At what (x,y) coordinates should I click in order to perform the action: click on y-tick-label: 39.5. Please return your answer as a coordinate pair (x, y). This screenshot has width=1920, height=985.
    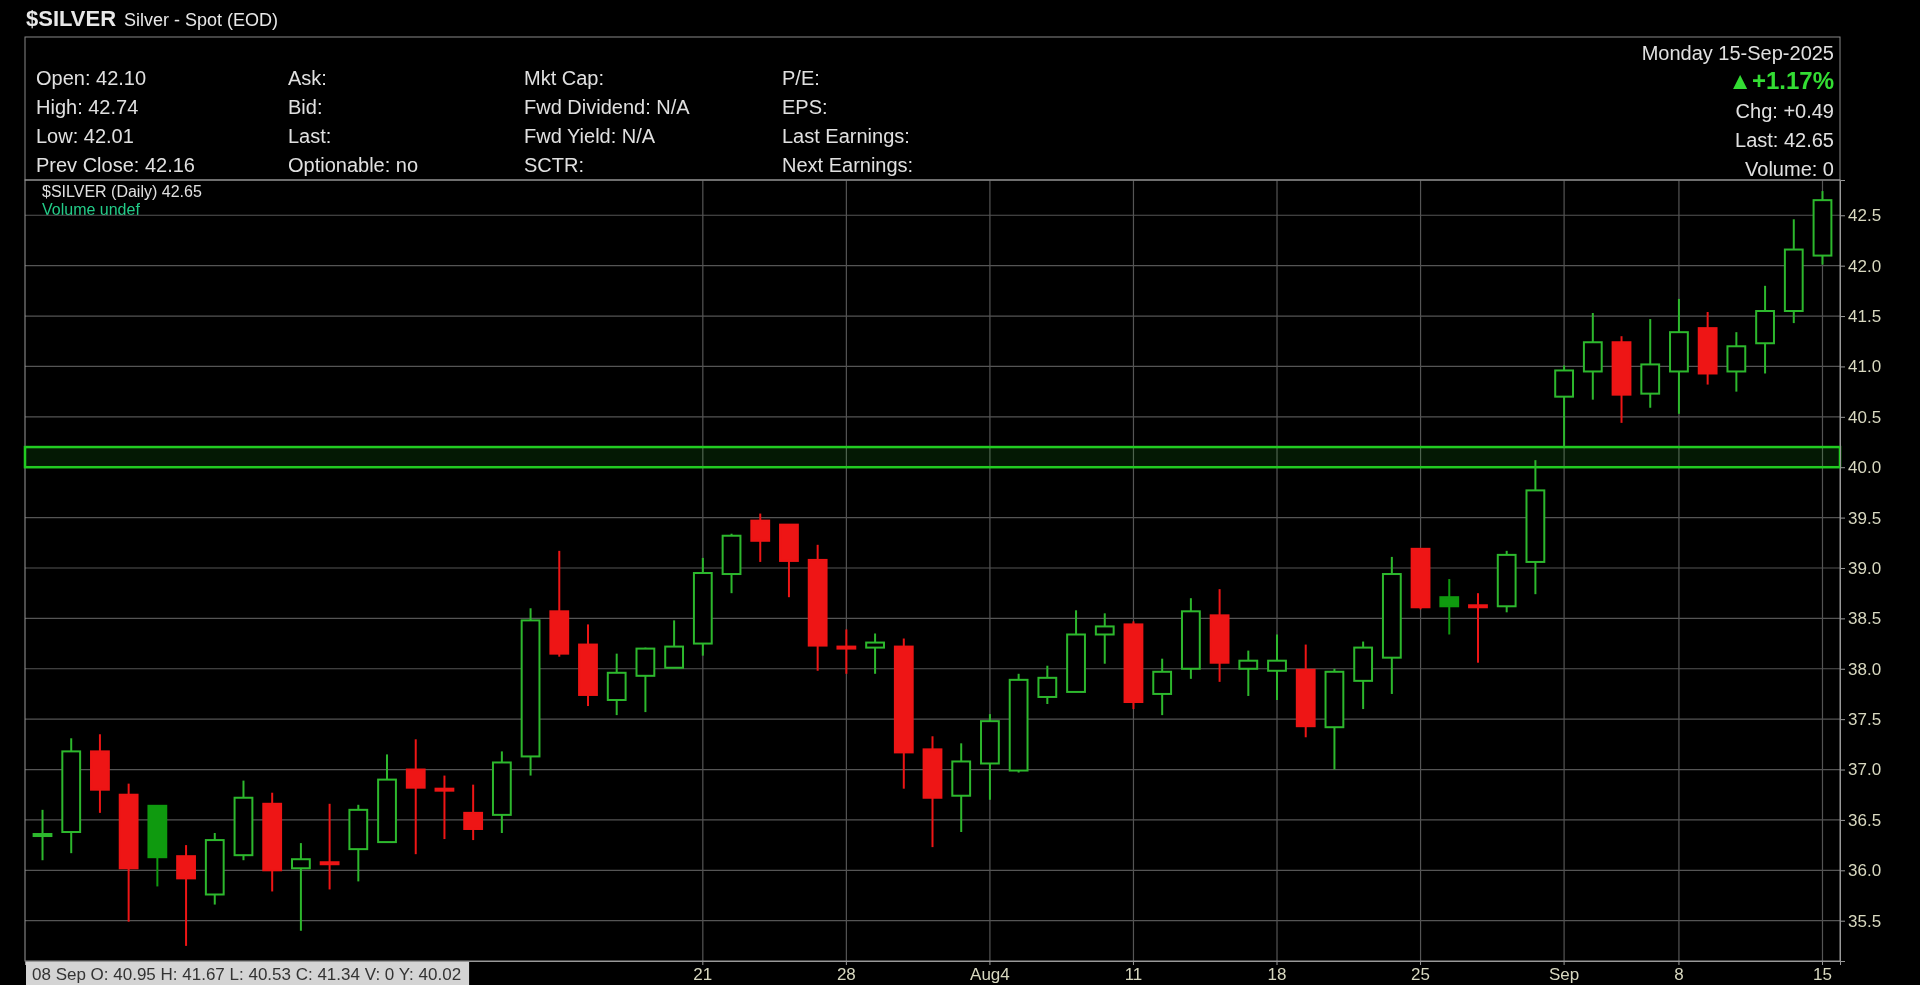
    Looking at the image, I should click on (1865, 518).